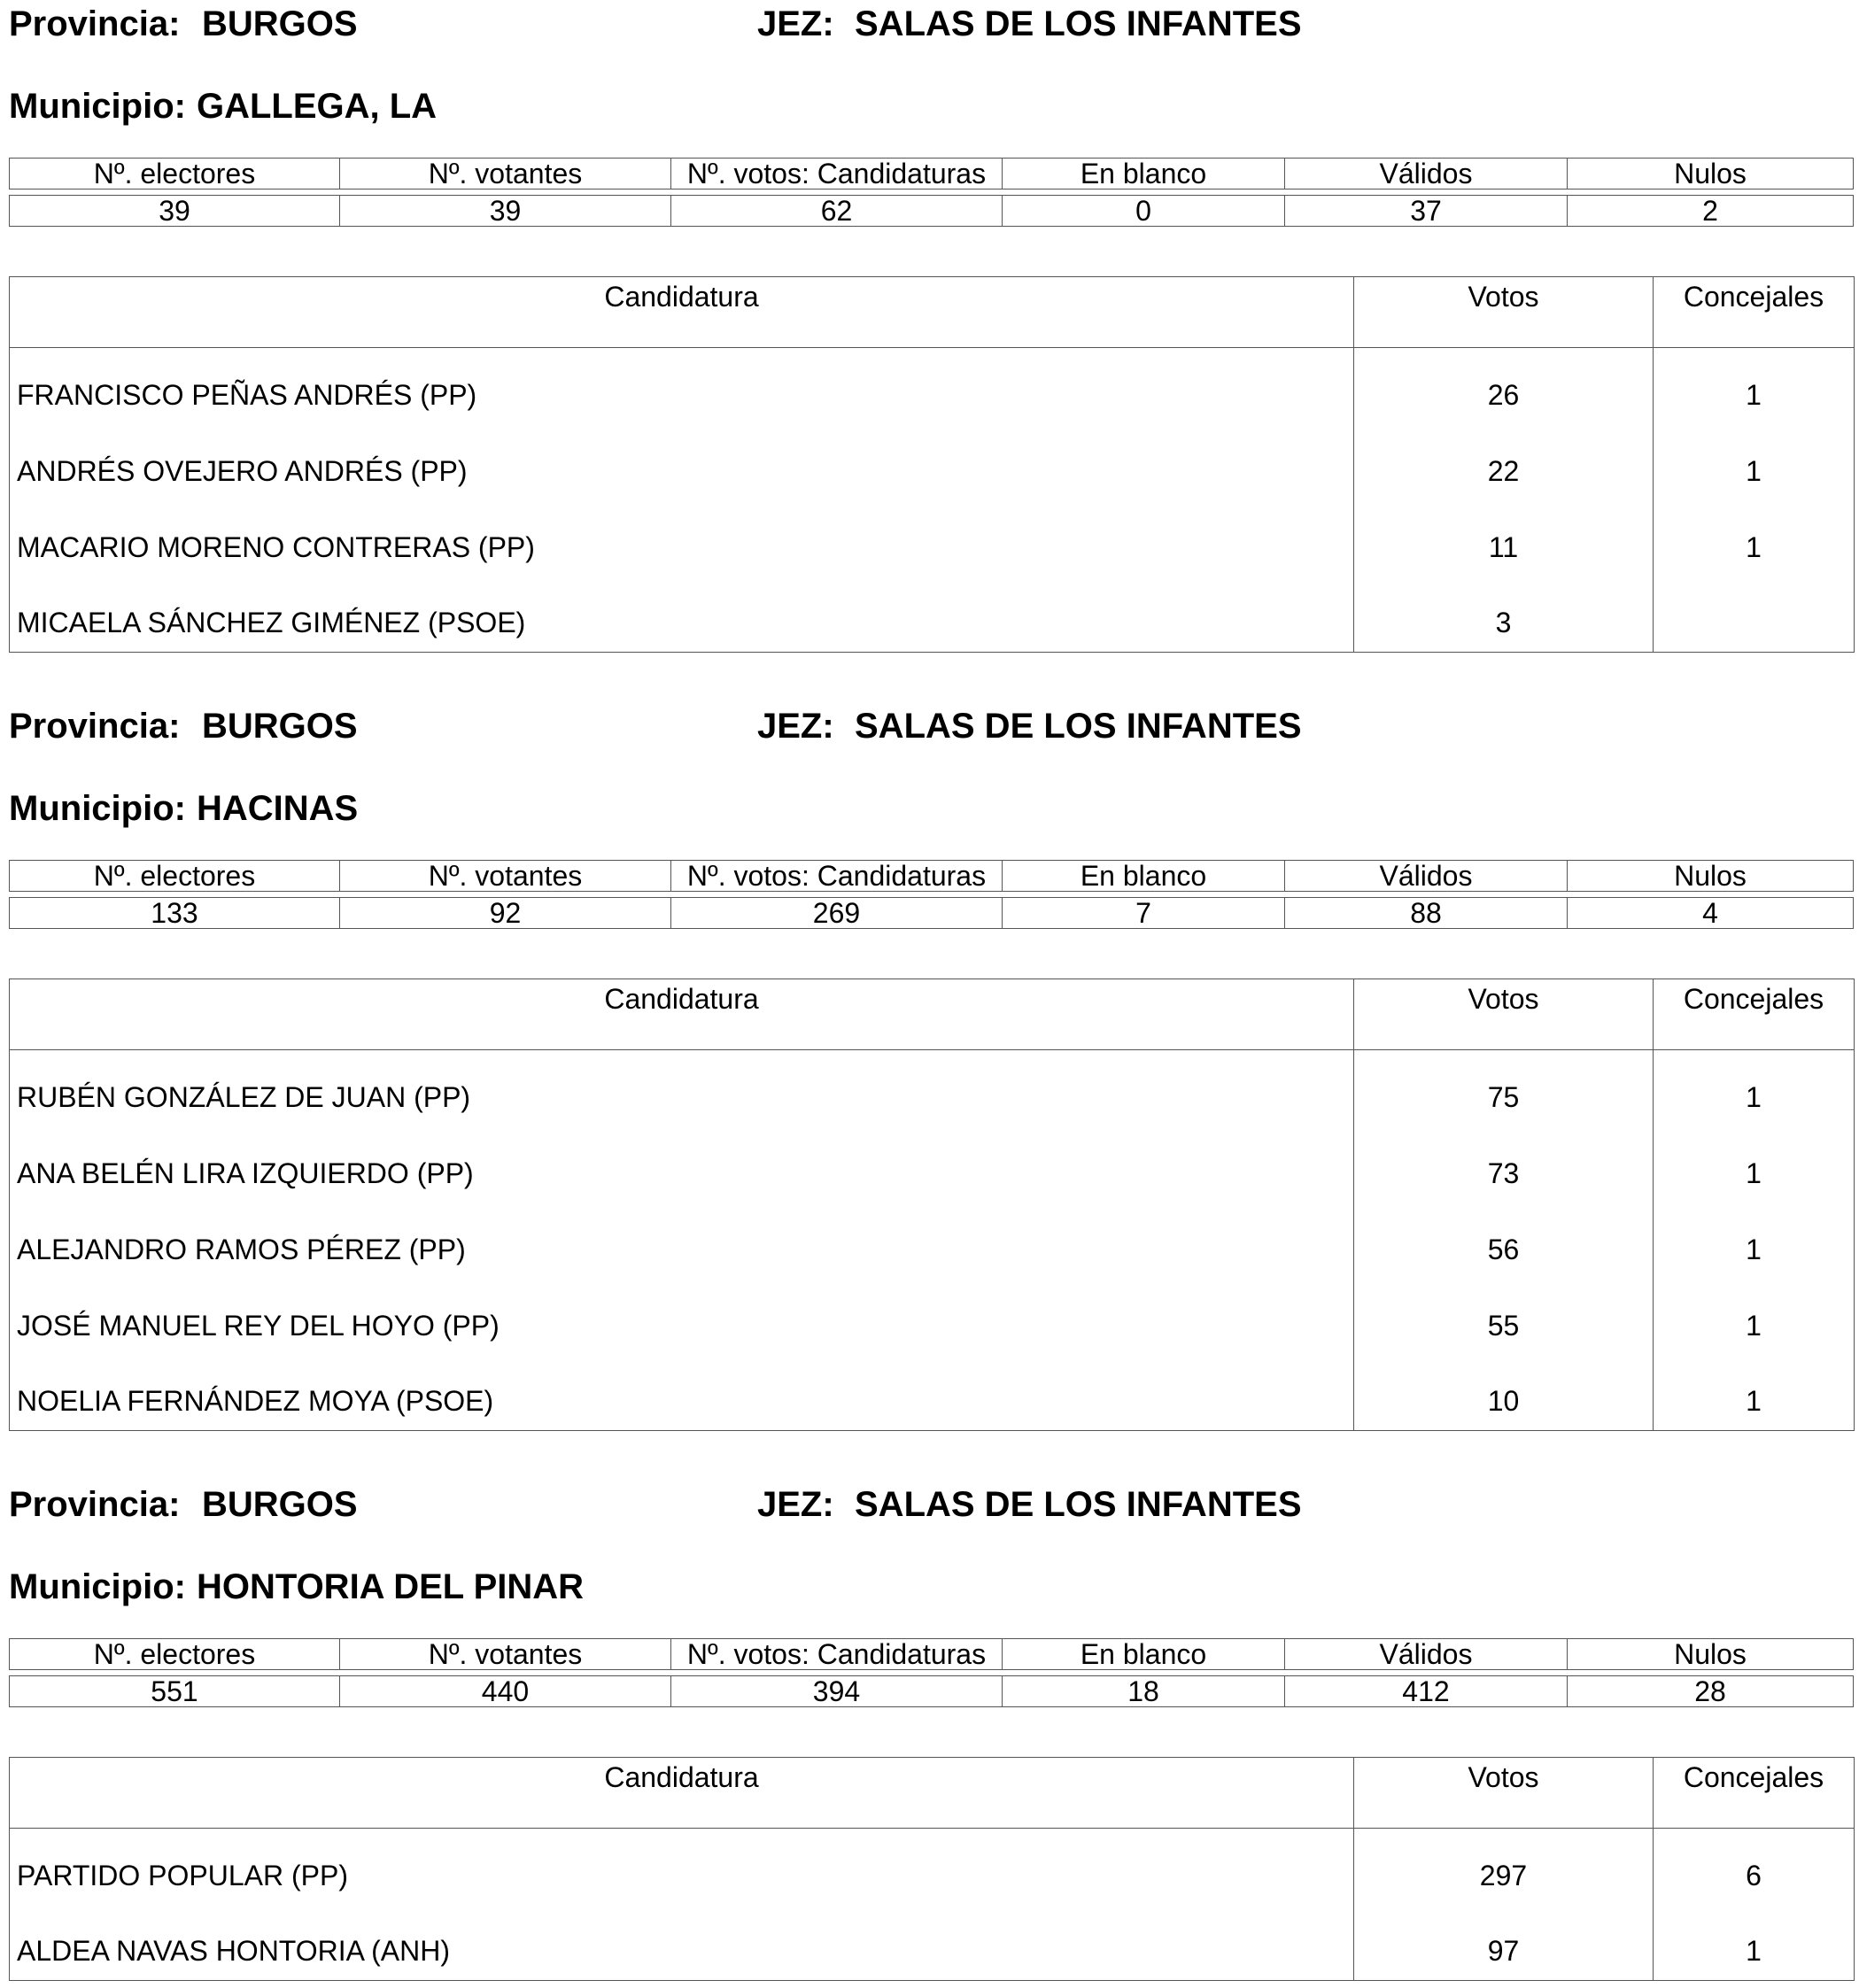  Describe the element at coordinates (1503, 1866) in the screenshot. I see `candidate-votos: 297` at that location.